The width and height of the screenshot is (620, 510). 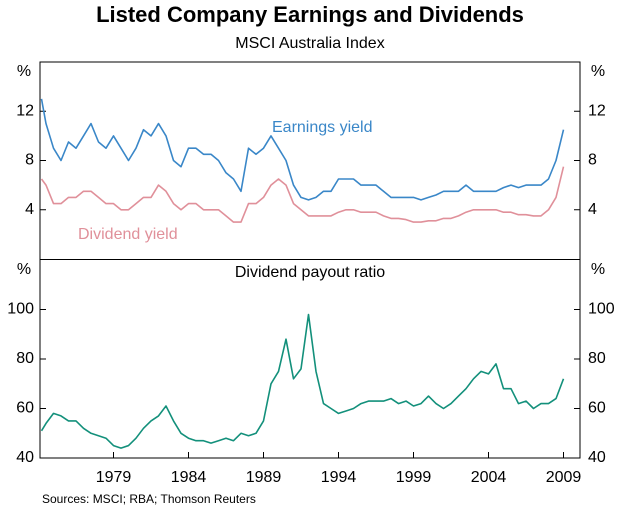 What do you see at coordinates (414, 477) in the screenshot?
I see `x-tick-label: 1999` at bounding box center [414, 477].